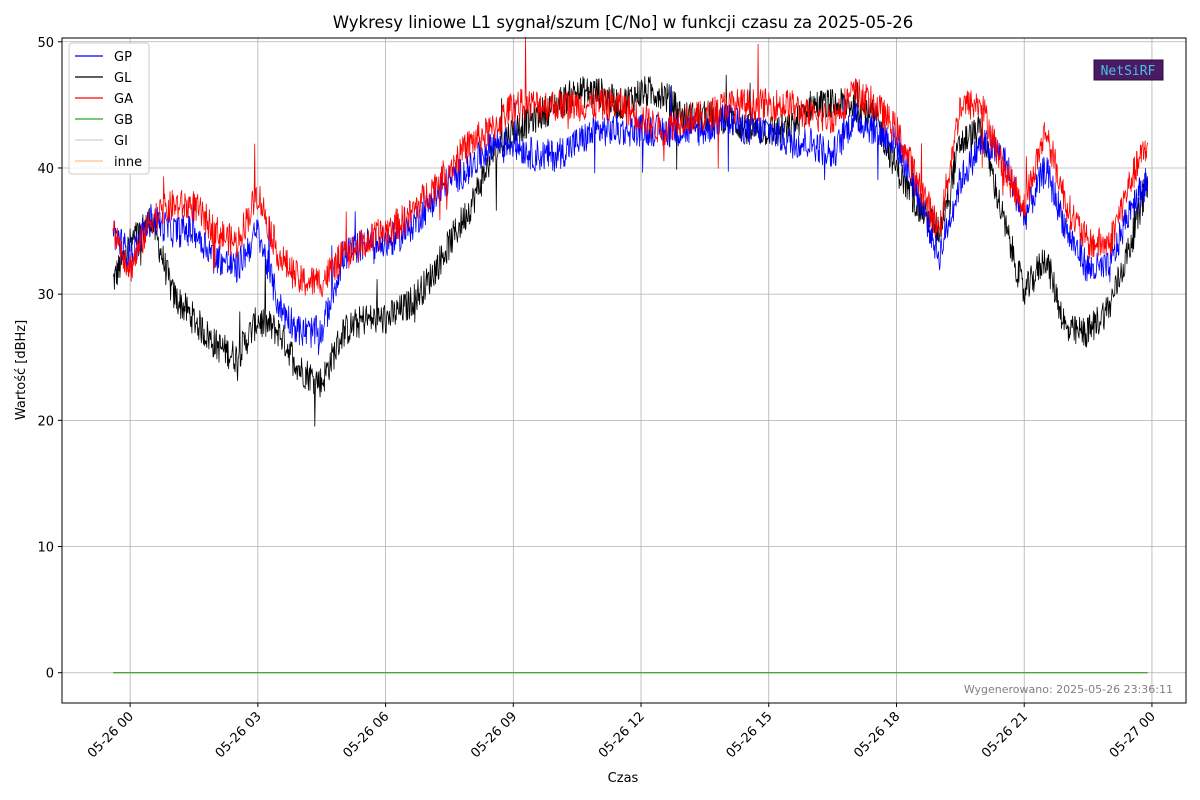  What do you see at coordinates (50, 674) in the screenshot?
I see `y-tick-label: 0` at bounding box center [50, 674].